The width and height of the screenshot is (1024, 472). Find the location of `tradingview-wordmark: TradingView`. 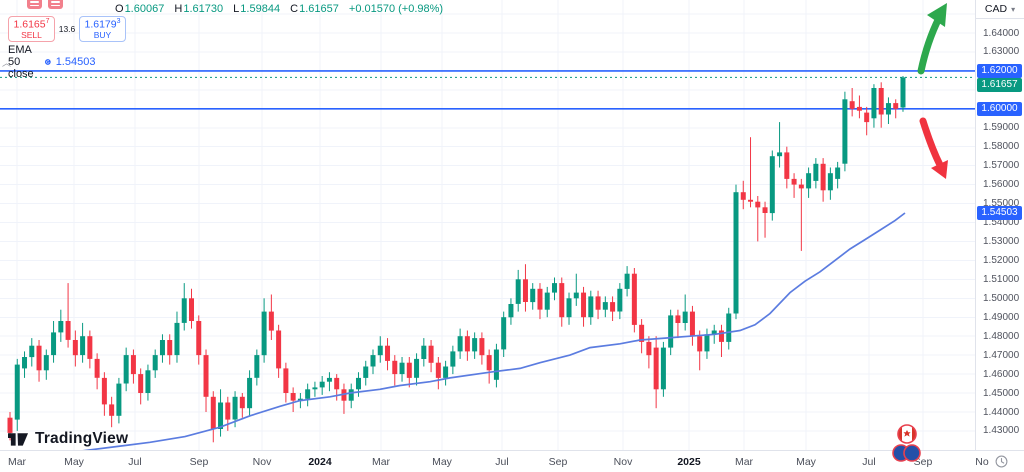

tradingview-wordmark: TradingView is located at coordinates (82, 438).